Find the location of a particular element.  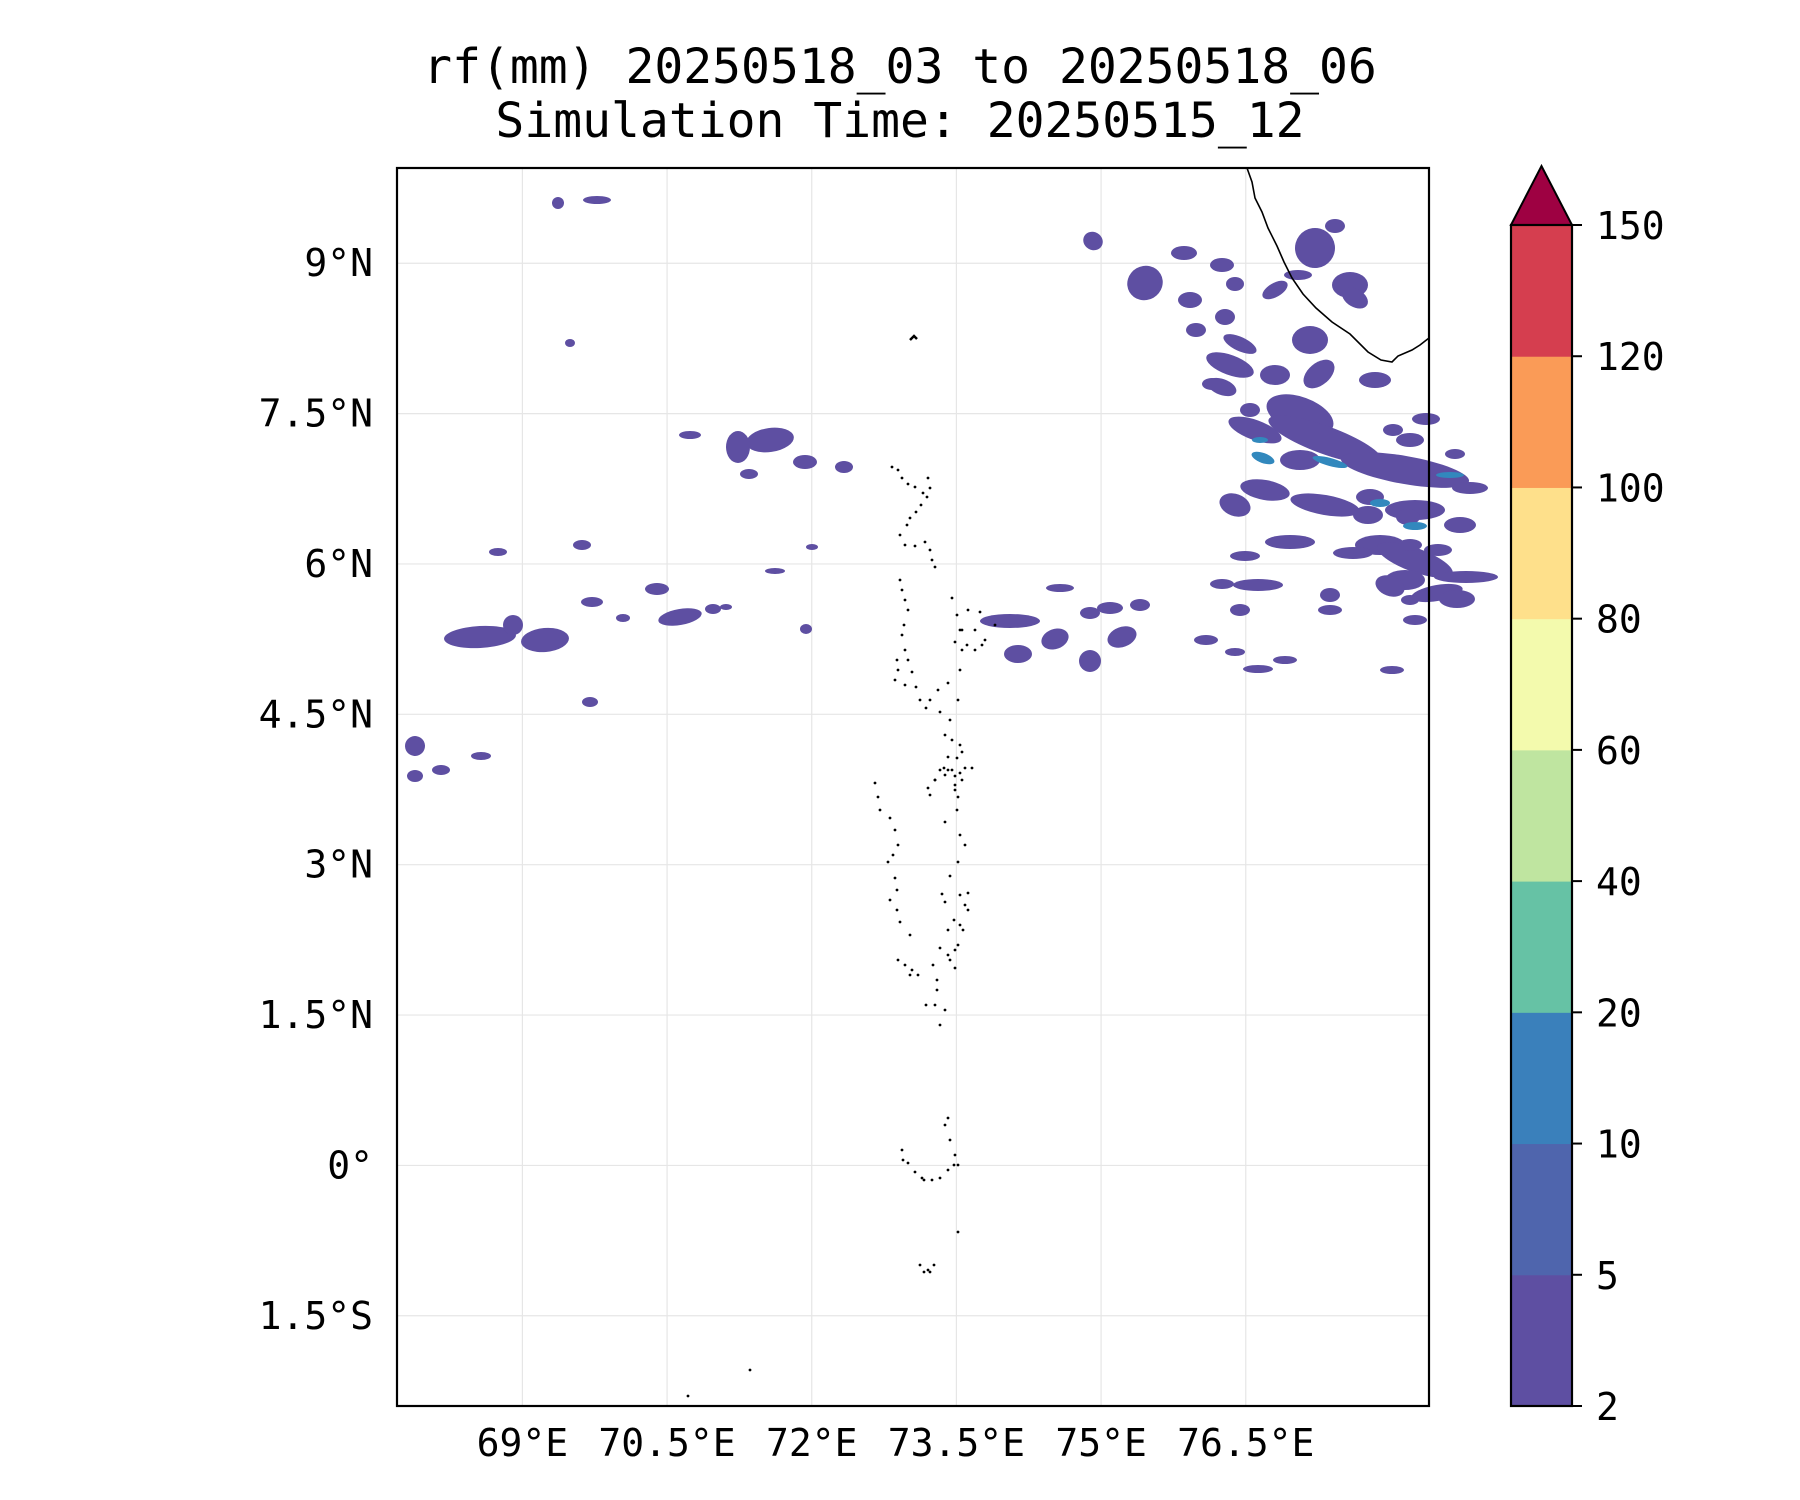

lon-tick-label: 76.5°E is located at coordinates (1245, 1443).